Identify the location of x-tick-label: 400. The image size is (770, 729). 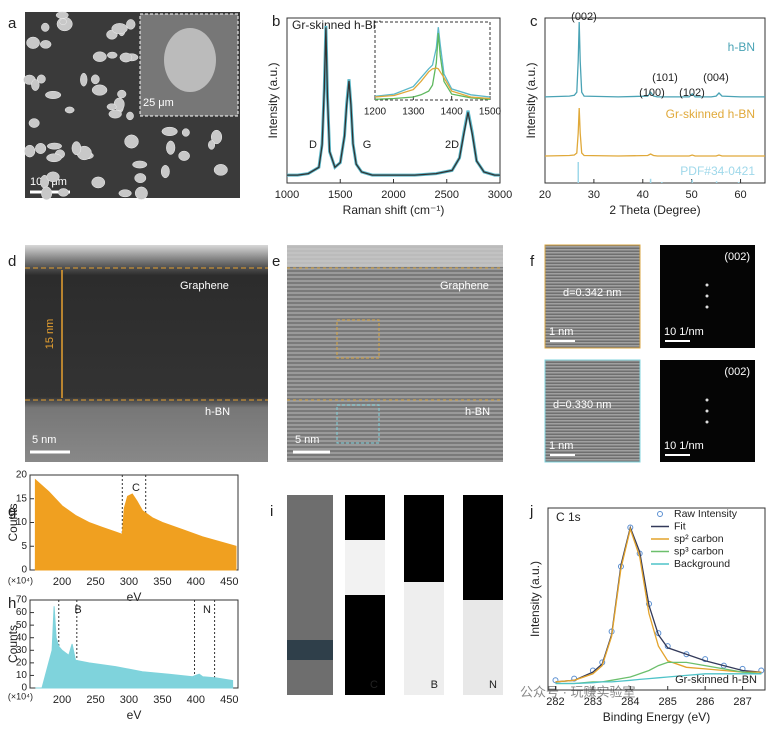
(196, 582).